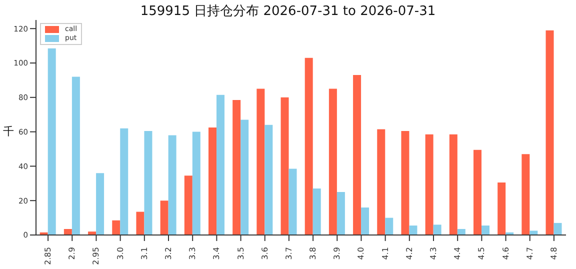 The width and height of the screenshot is (576, 269). Describe the element at coordinates (96, 256) in the screenshot. I see `x-tick-label: 2.95` at that location.